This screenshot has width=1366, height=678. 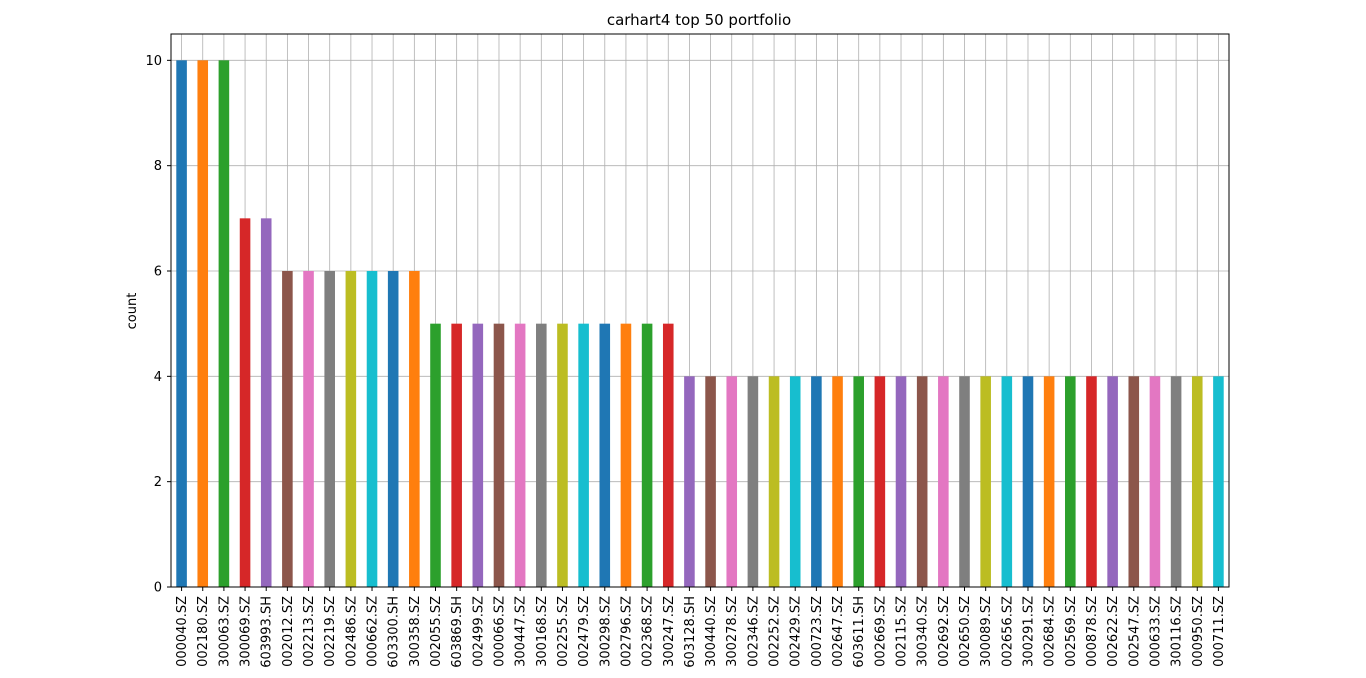 What do you see at coordinates (838, 631) in the screenshot?
I see `x-tick-label: 002647.SZ` at bounding box center [838, 631].